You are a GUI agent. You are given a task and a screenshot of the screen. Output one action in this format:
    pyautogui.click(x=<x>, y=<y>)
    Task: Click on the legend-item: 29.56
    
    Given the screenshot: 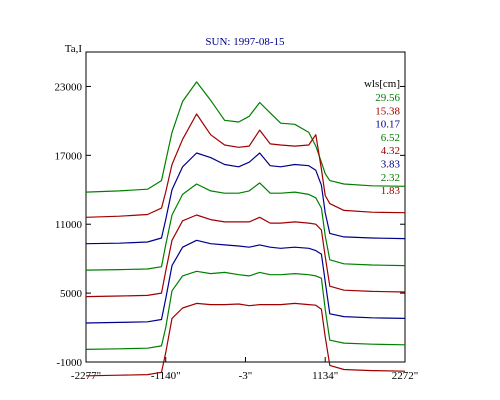 What is the action you would take?
    pyautogui.click(x=387, y=98)
    